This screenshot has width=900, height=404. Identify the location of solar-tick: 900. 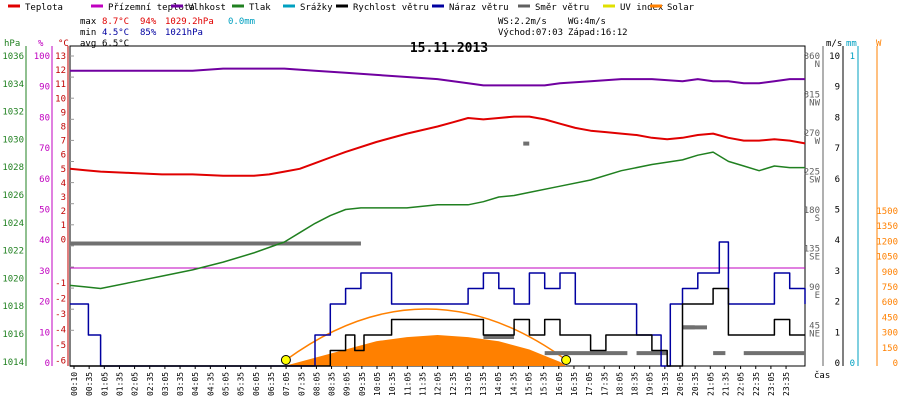
(890, 273).